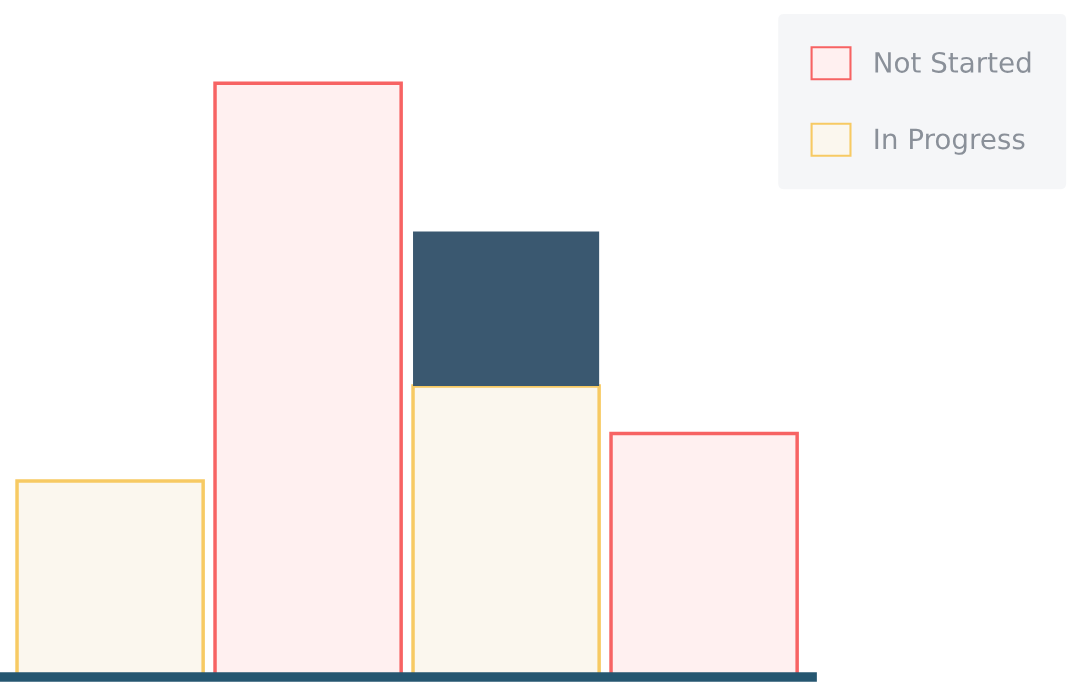 Image resolution: width=1080 pixels, height=684 pixels. I want to click on legend-label: In Progress, so click(950, 141).